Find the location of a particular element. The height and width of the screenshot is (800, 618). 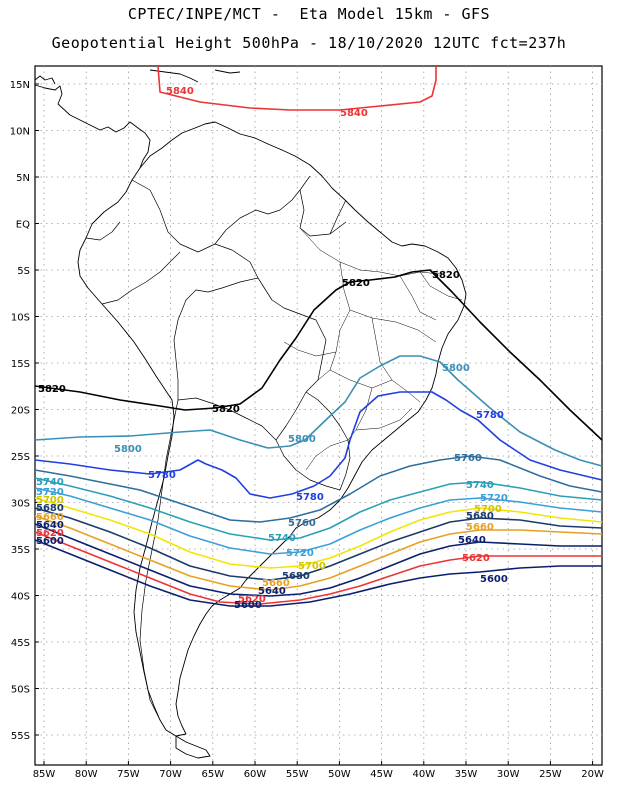

lon-tick-label: 35W is located at coordinates (466, 774).